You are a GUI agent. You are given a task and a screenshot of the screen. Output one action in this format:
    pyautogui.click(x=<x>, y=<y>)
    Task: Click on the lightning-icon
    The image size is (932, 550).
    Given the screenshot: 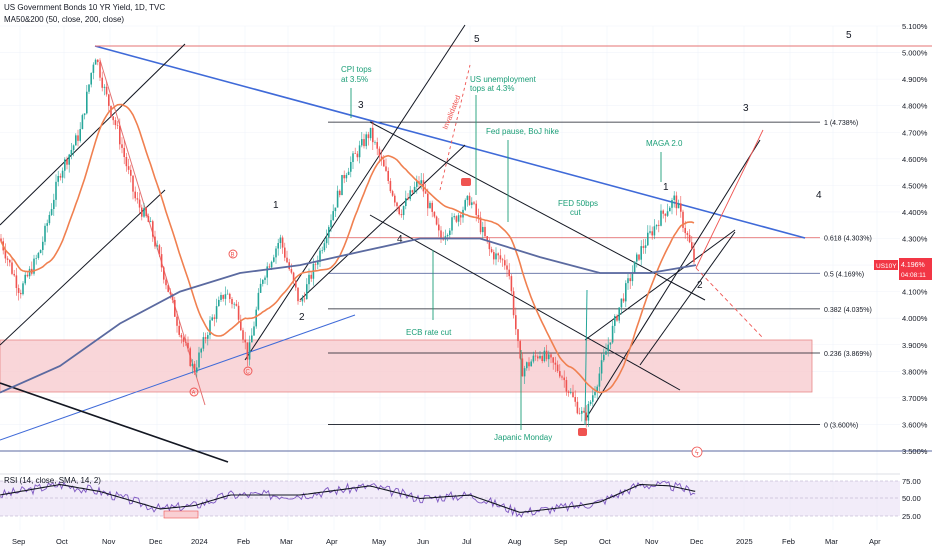 What is the action you would take?
    pyautogui.click(x=697, y=452)
    